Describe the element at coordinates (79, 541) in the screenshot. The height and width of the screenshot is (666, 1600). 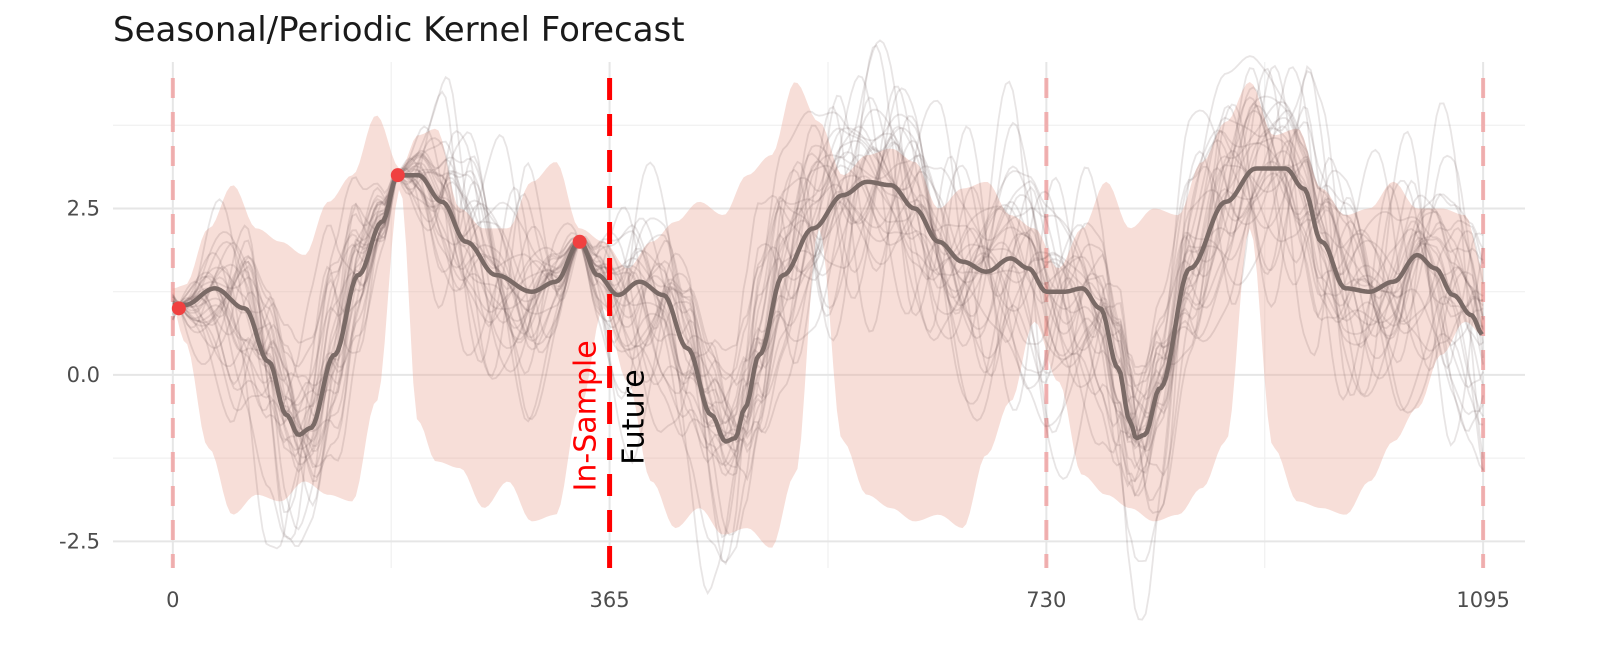
I see `y-tick-label-0: -2.5` at that location.